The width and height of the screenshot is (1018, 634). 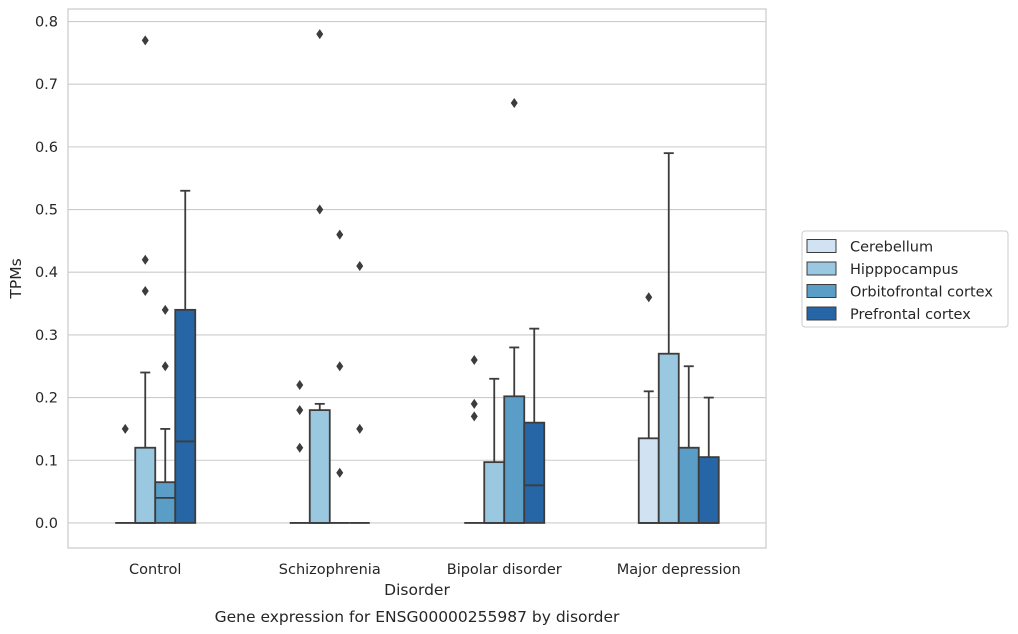 I want to click on x-tick-label: Bipolar disorder, so click(x=504, y=570).